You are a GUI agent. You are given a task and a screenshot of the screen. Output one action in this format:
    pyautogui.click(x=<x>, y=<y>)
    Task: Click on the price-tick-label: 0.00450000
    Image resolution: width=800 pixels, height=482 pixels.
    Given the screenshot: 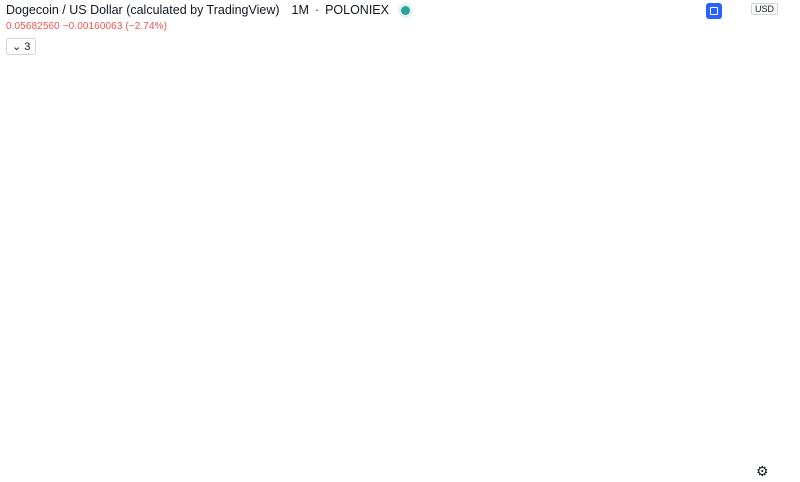 What is the action you would take?
    pyautogui.click(x=758, y=270)
    